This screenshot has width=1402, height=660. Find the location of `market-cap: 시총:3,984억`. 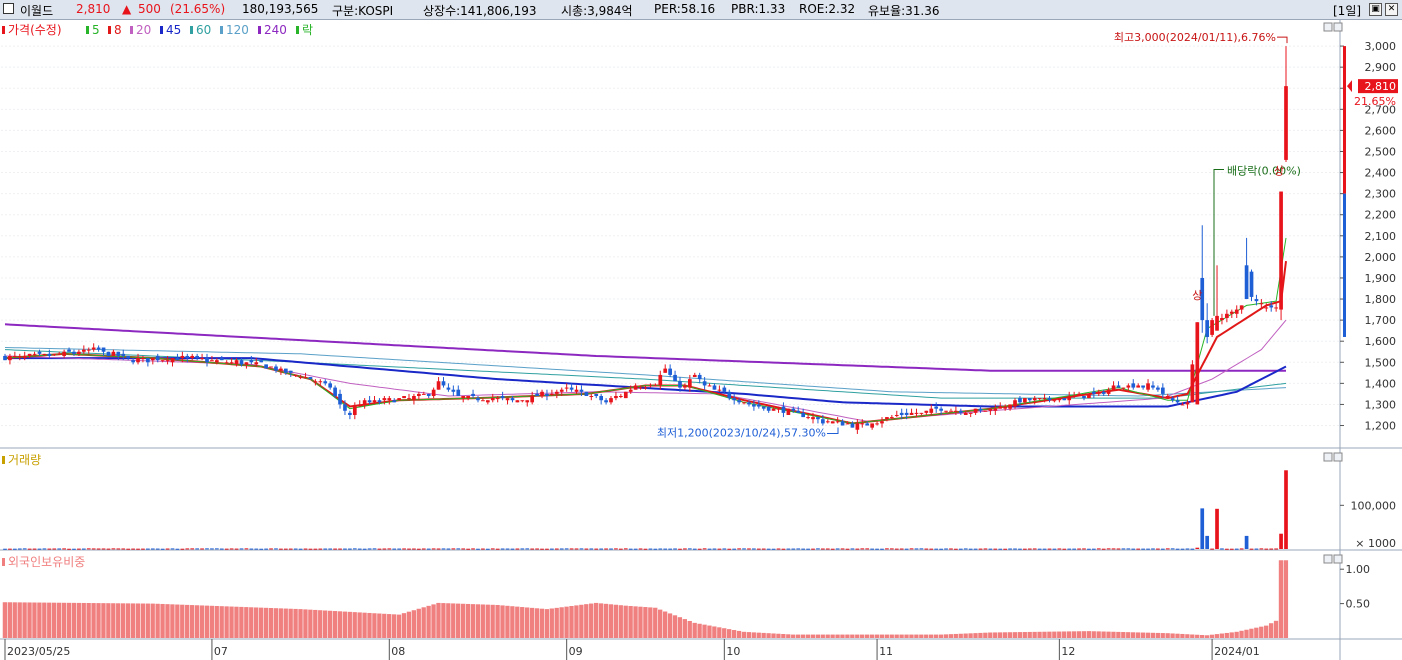

market-cap: 시총:3,984억 is located at coordinates (597, 11).